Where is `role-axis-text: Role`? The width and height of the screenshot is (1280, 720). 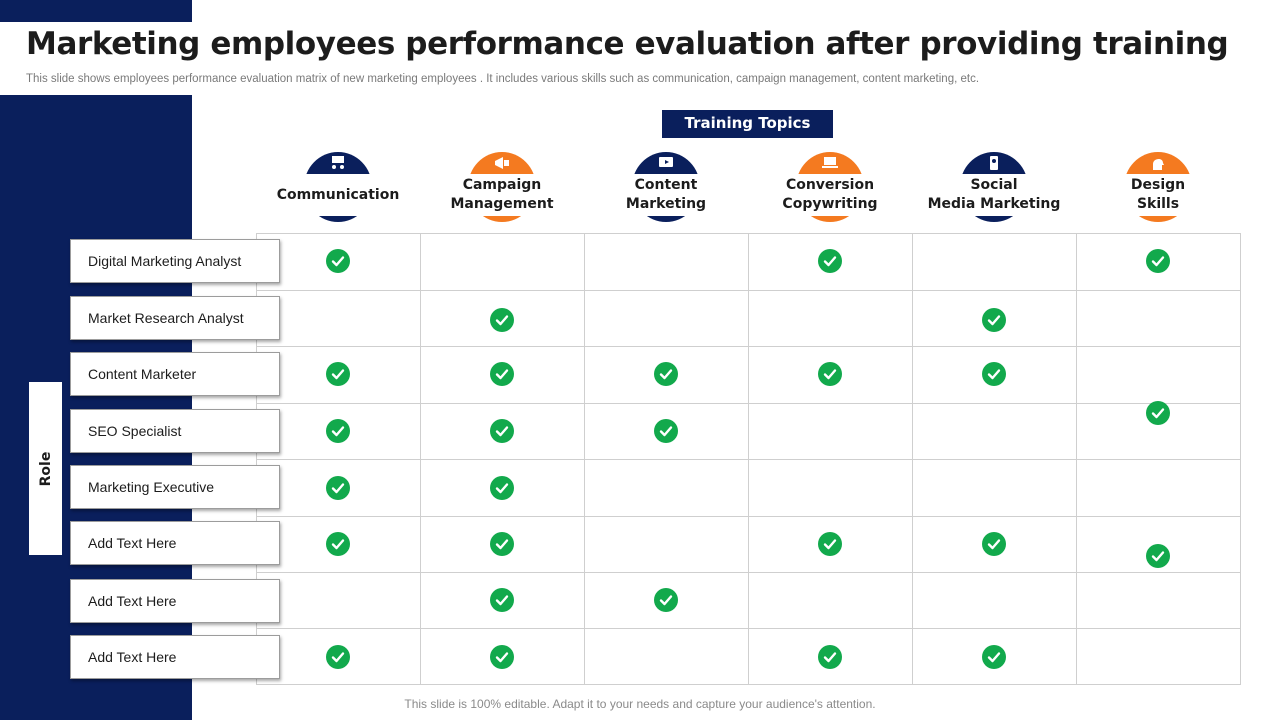
role-axis-text: Role is located at coordinates (45, 468).